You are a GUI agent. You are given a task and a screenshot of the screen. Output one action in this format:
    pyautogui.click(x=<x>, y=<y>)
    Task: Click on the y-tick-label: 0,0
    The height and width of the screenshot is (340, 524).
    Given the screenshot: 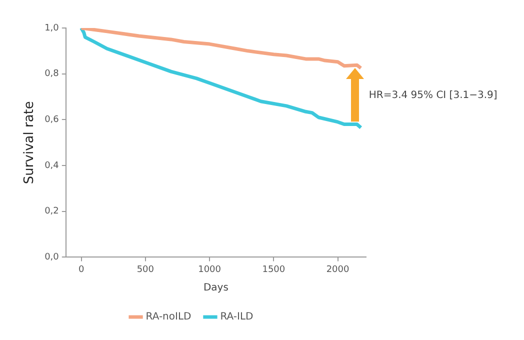 What is the action you would take?
    pyautogui.click(x=52, y=257)
    